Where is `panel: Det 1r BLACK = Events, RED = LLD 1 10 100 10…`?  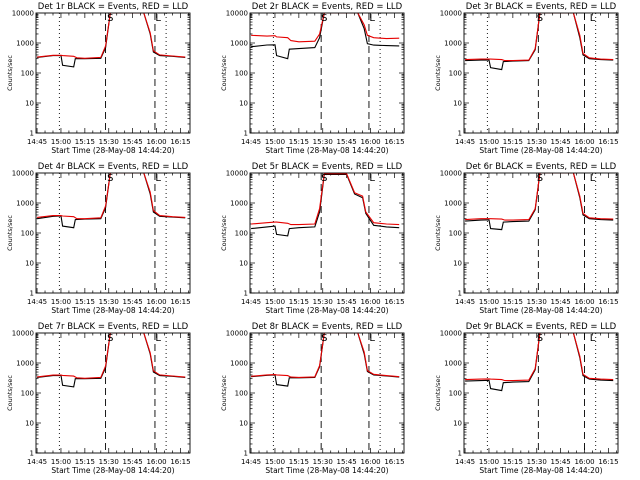
panel: Det 1r BLACK = Events, RED = LLD 1 10 100 10… is located at coordinates (98, 78).